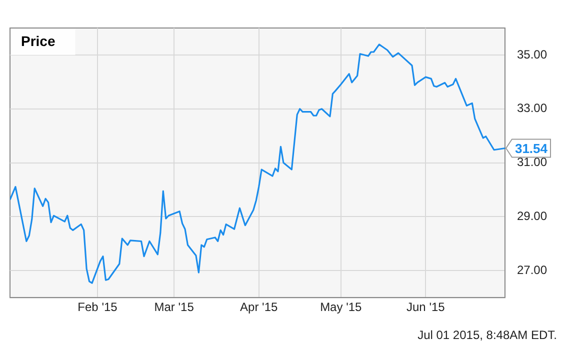 Image resolution: width=575 pixels, height=358 pixels. Describe the element at coordinates (487, 335) in the screenshot. I see `text: Jul 01 2015, 8:48AM EDT.` at that location.